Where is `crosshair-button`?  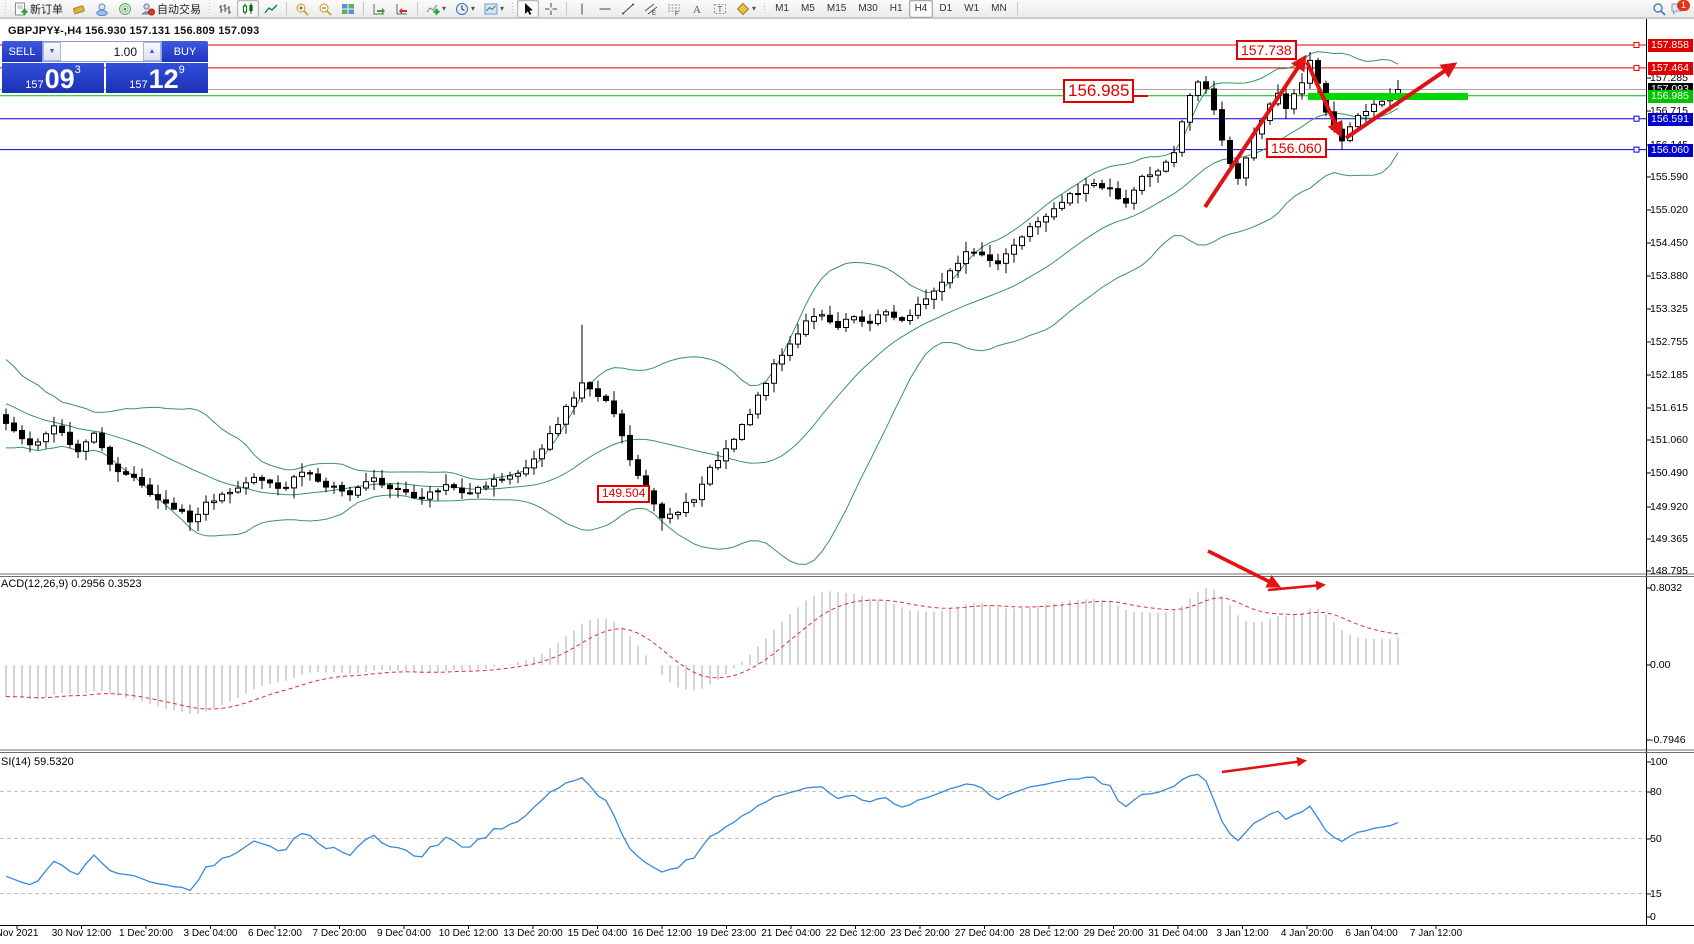
crosshair-button is located at coordinates (551, 9).